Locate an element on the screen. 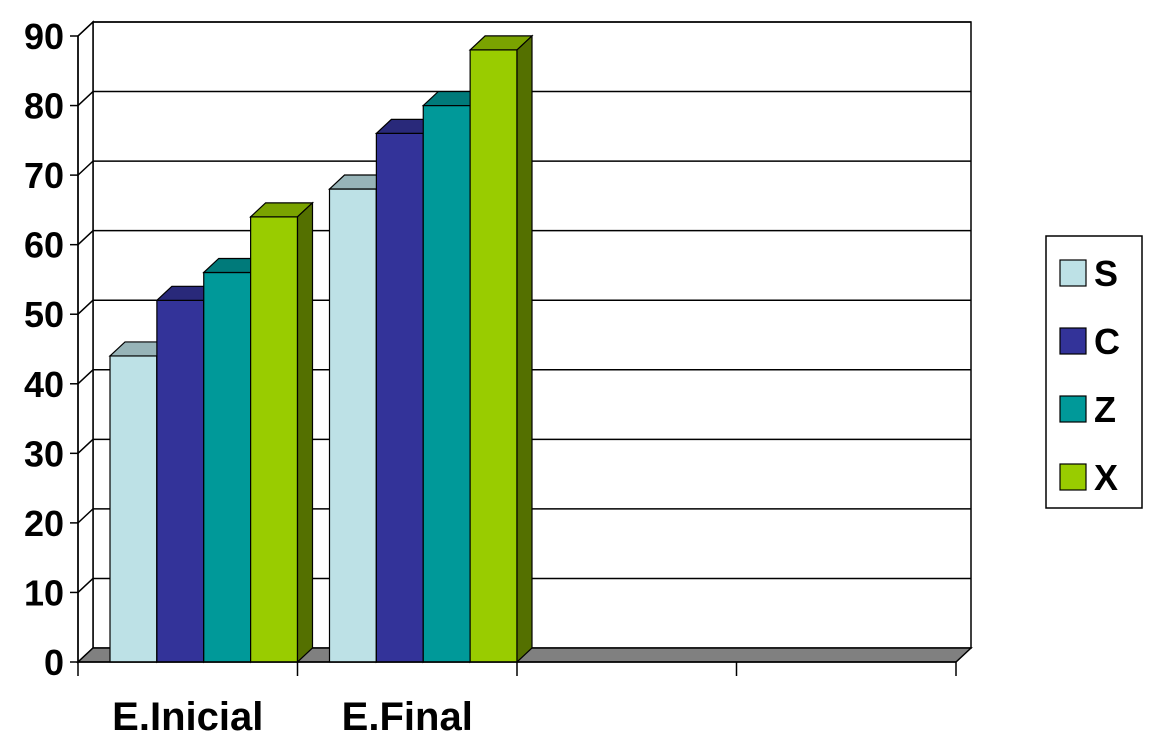 The width and height of the screenshot is (1150, 740). legend-label-x: X is located at coordinates (1106, 477).